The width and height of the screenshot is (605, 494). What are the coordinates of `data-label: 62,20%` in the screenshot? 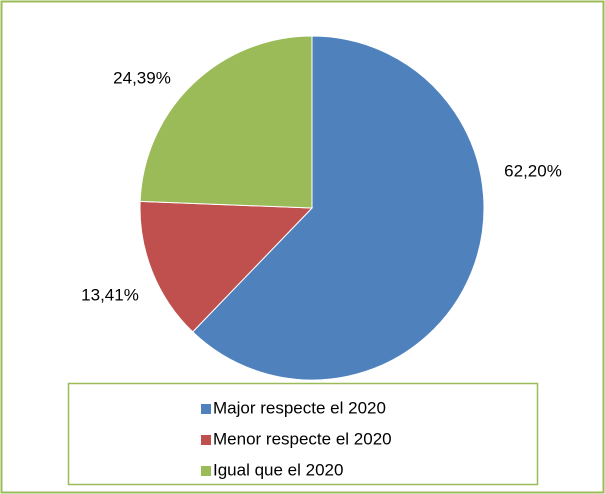 It's located at (533, 170).